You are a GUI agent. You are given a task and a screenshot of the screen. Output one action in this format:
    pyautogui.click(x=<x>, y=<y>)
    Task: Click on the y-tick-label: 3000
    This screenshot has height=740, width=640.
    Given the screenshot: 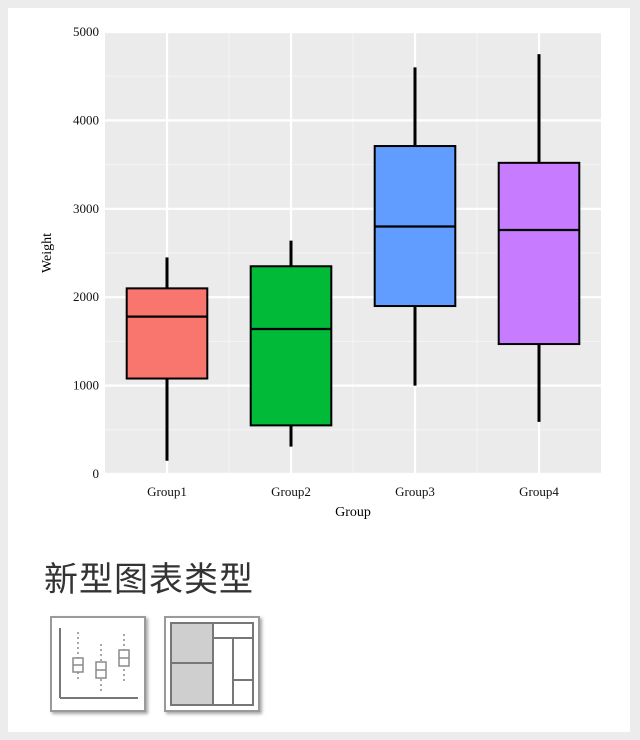 What is the action you would take?
    pyautogui.click(x=86, y=208)
    